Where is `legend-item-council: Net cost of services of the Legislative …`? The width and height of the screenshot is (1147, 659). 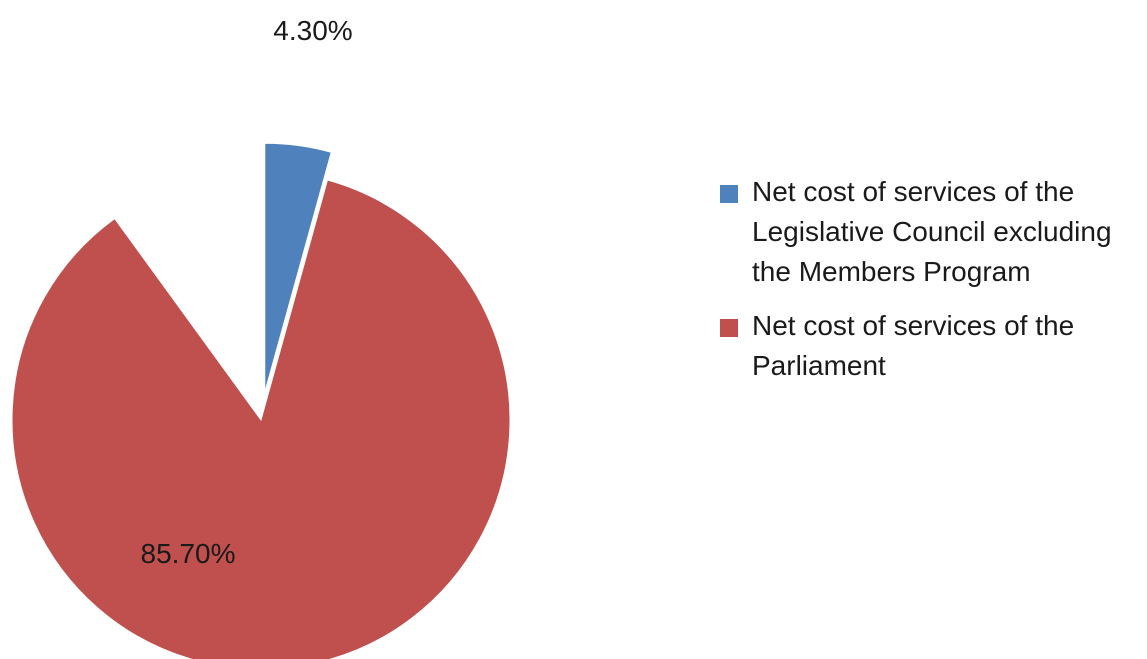 legend-item-council: Net cost of services of the Legislative … is located at coordinates (933, 232).